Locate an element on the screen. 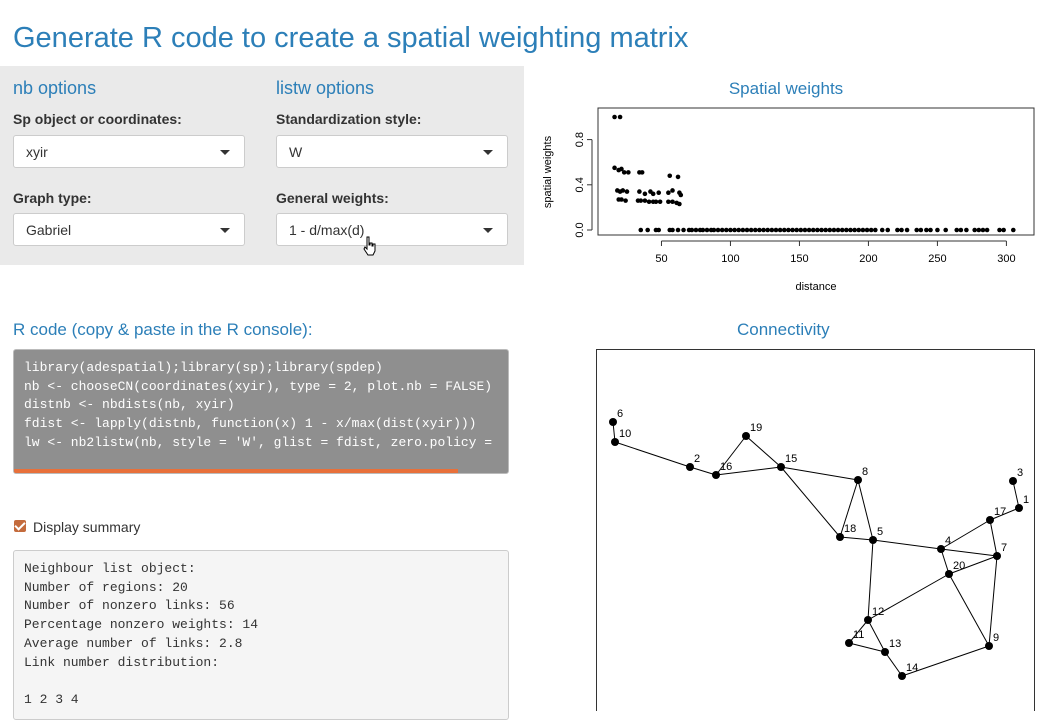  node-label: 16 is located at coordinates (726, 467).